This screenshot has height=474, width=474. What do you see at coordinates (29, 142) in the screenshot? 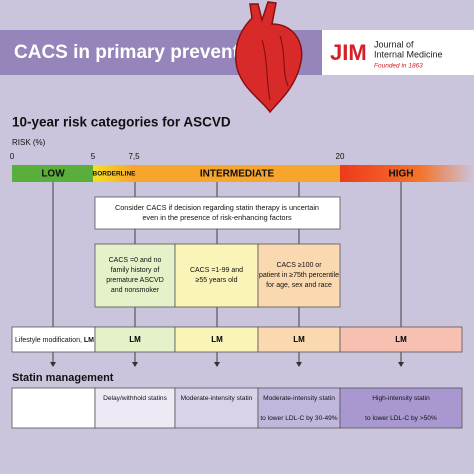
I see `axis-label: RISK (%)` at bounding box center [29, 142].